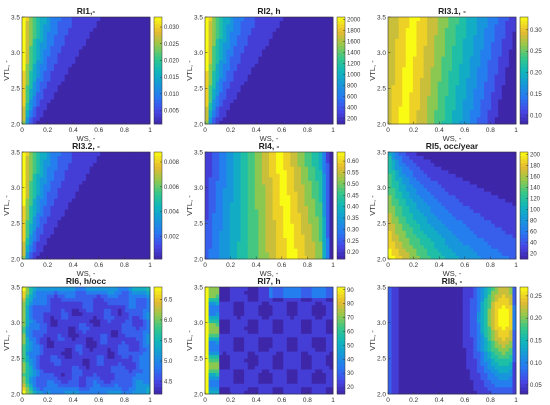 The height and width of the screenshot is (405, 550). I want to click on colorbar-tick-label: 0.008, so click(172, 163).